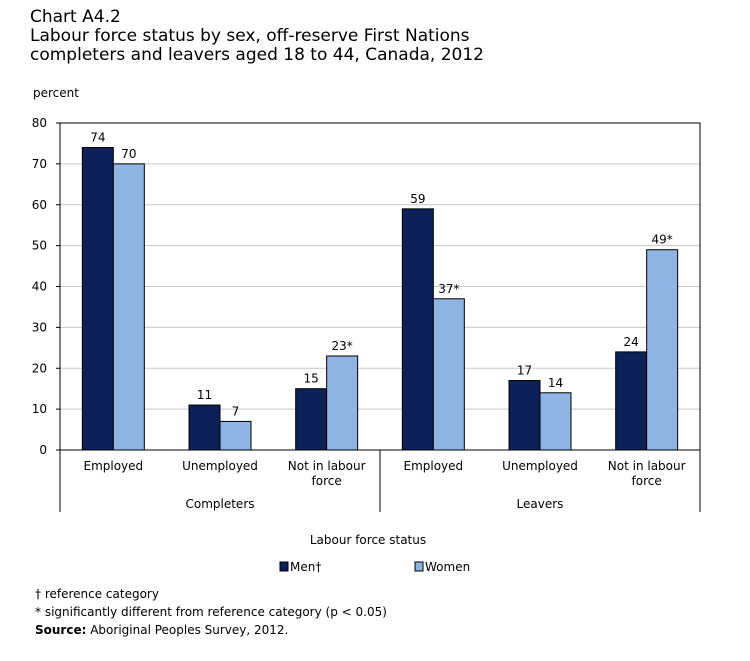 The image size is (750, 661). I want to click on legend-swatch-men, so click(284, 566).